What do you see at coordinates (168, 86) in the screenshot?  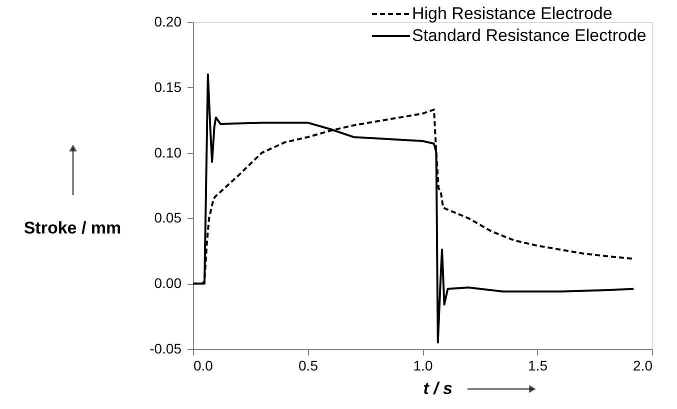 I see `y-tick-label: 0.15` at bounding box center [168, 86].